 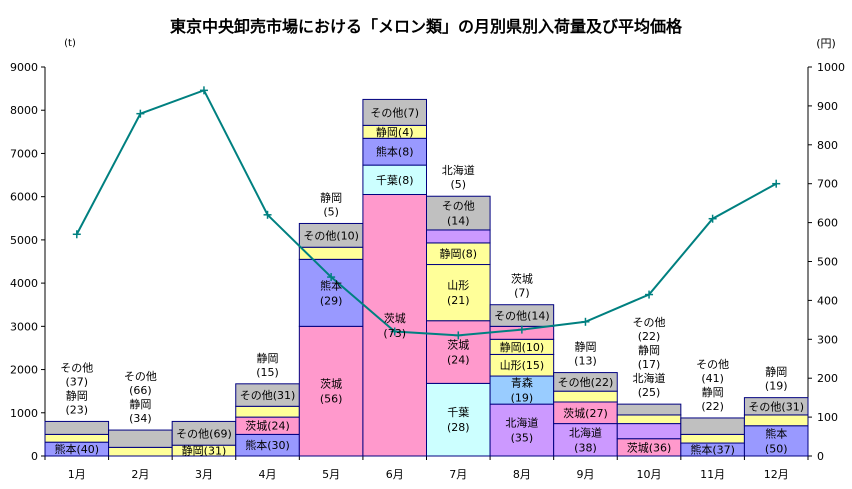 What do you see at coordinates (24, 326) in the screenshot?
I see `y-left-tick-label: 3000` at bounding box center [24, 326].